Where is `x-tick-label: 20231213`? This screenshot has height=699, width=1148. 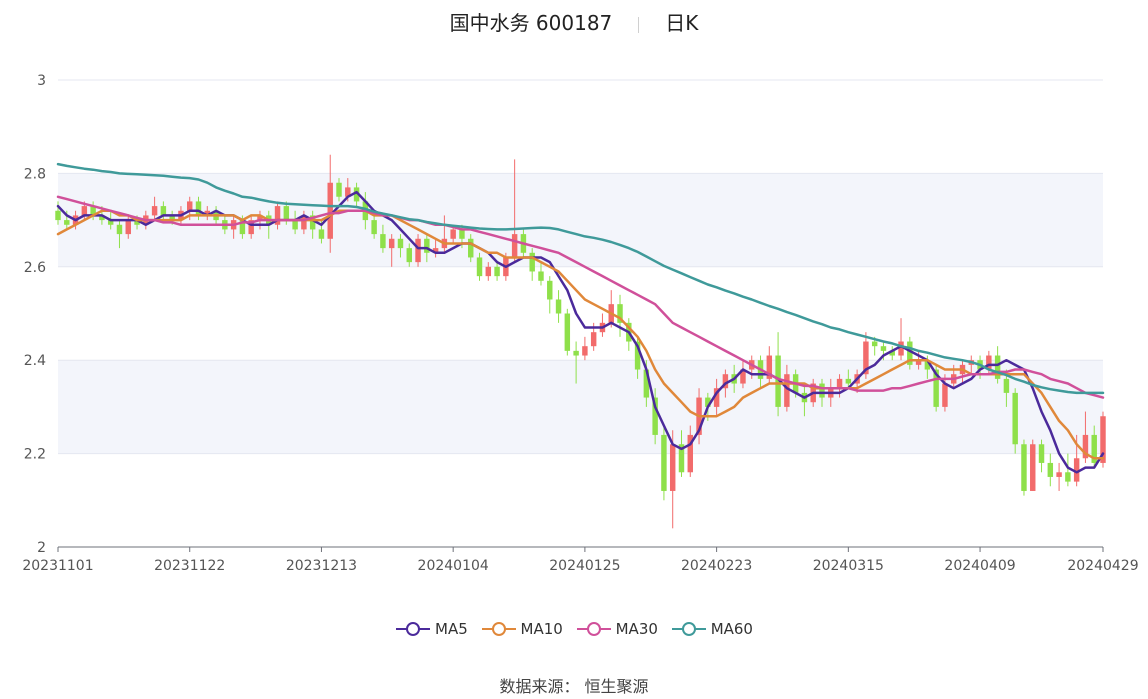 x-tick-label: 20231213 is located at coordinates (321, 566).